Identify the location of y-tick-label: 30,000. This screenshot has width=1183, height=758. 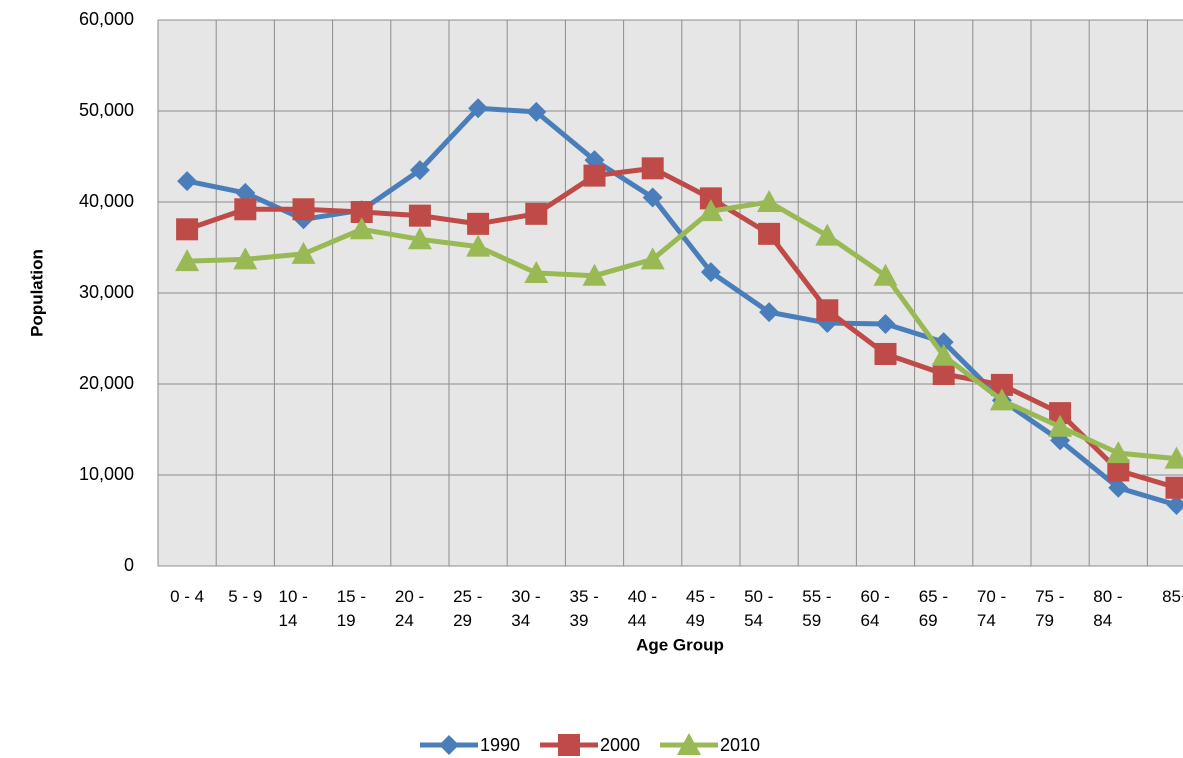
(106, 292).